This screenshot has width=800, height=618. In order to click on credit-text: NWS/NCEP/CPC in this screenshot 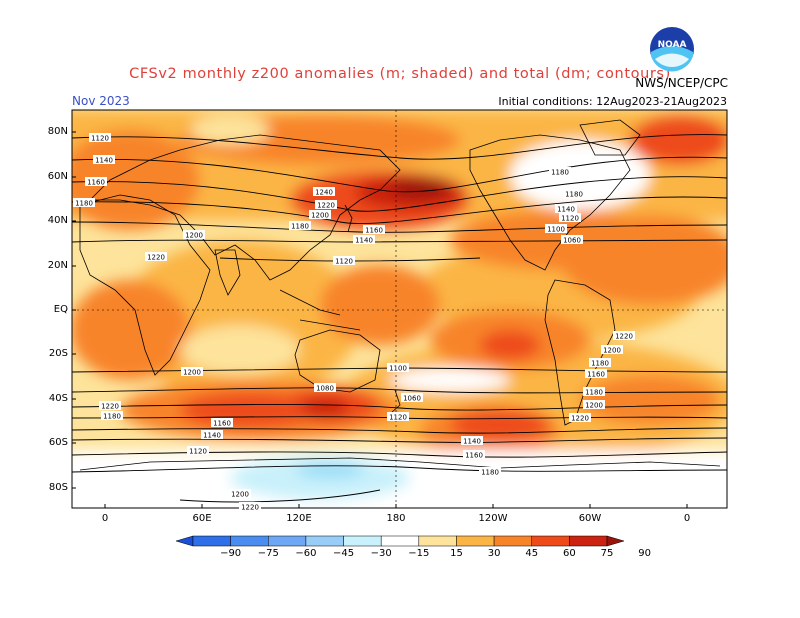, I will do `click(681, 83)`.